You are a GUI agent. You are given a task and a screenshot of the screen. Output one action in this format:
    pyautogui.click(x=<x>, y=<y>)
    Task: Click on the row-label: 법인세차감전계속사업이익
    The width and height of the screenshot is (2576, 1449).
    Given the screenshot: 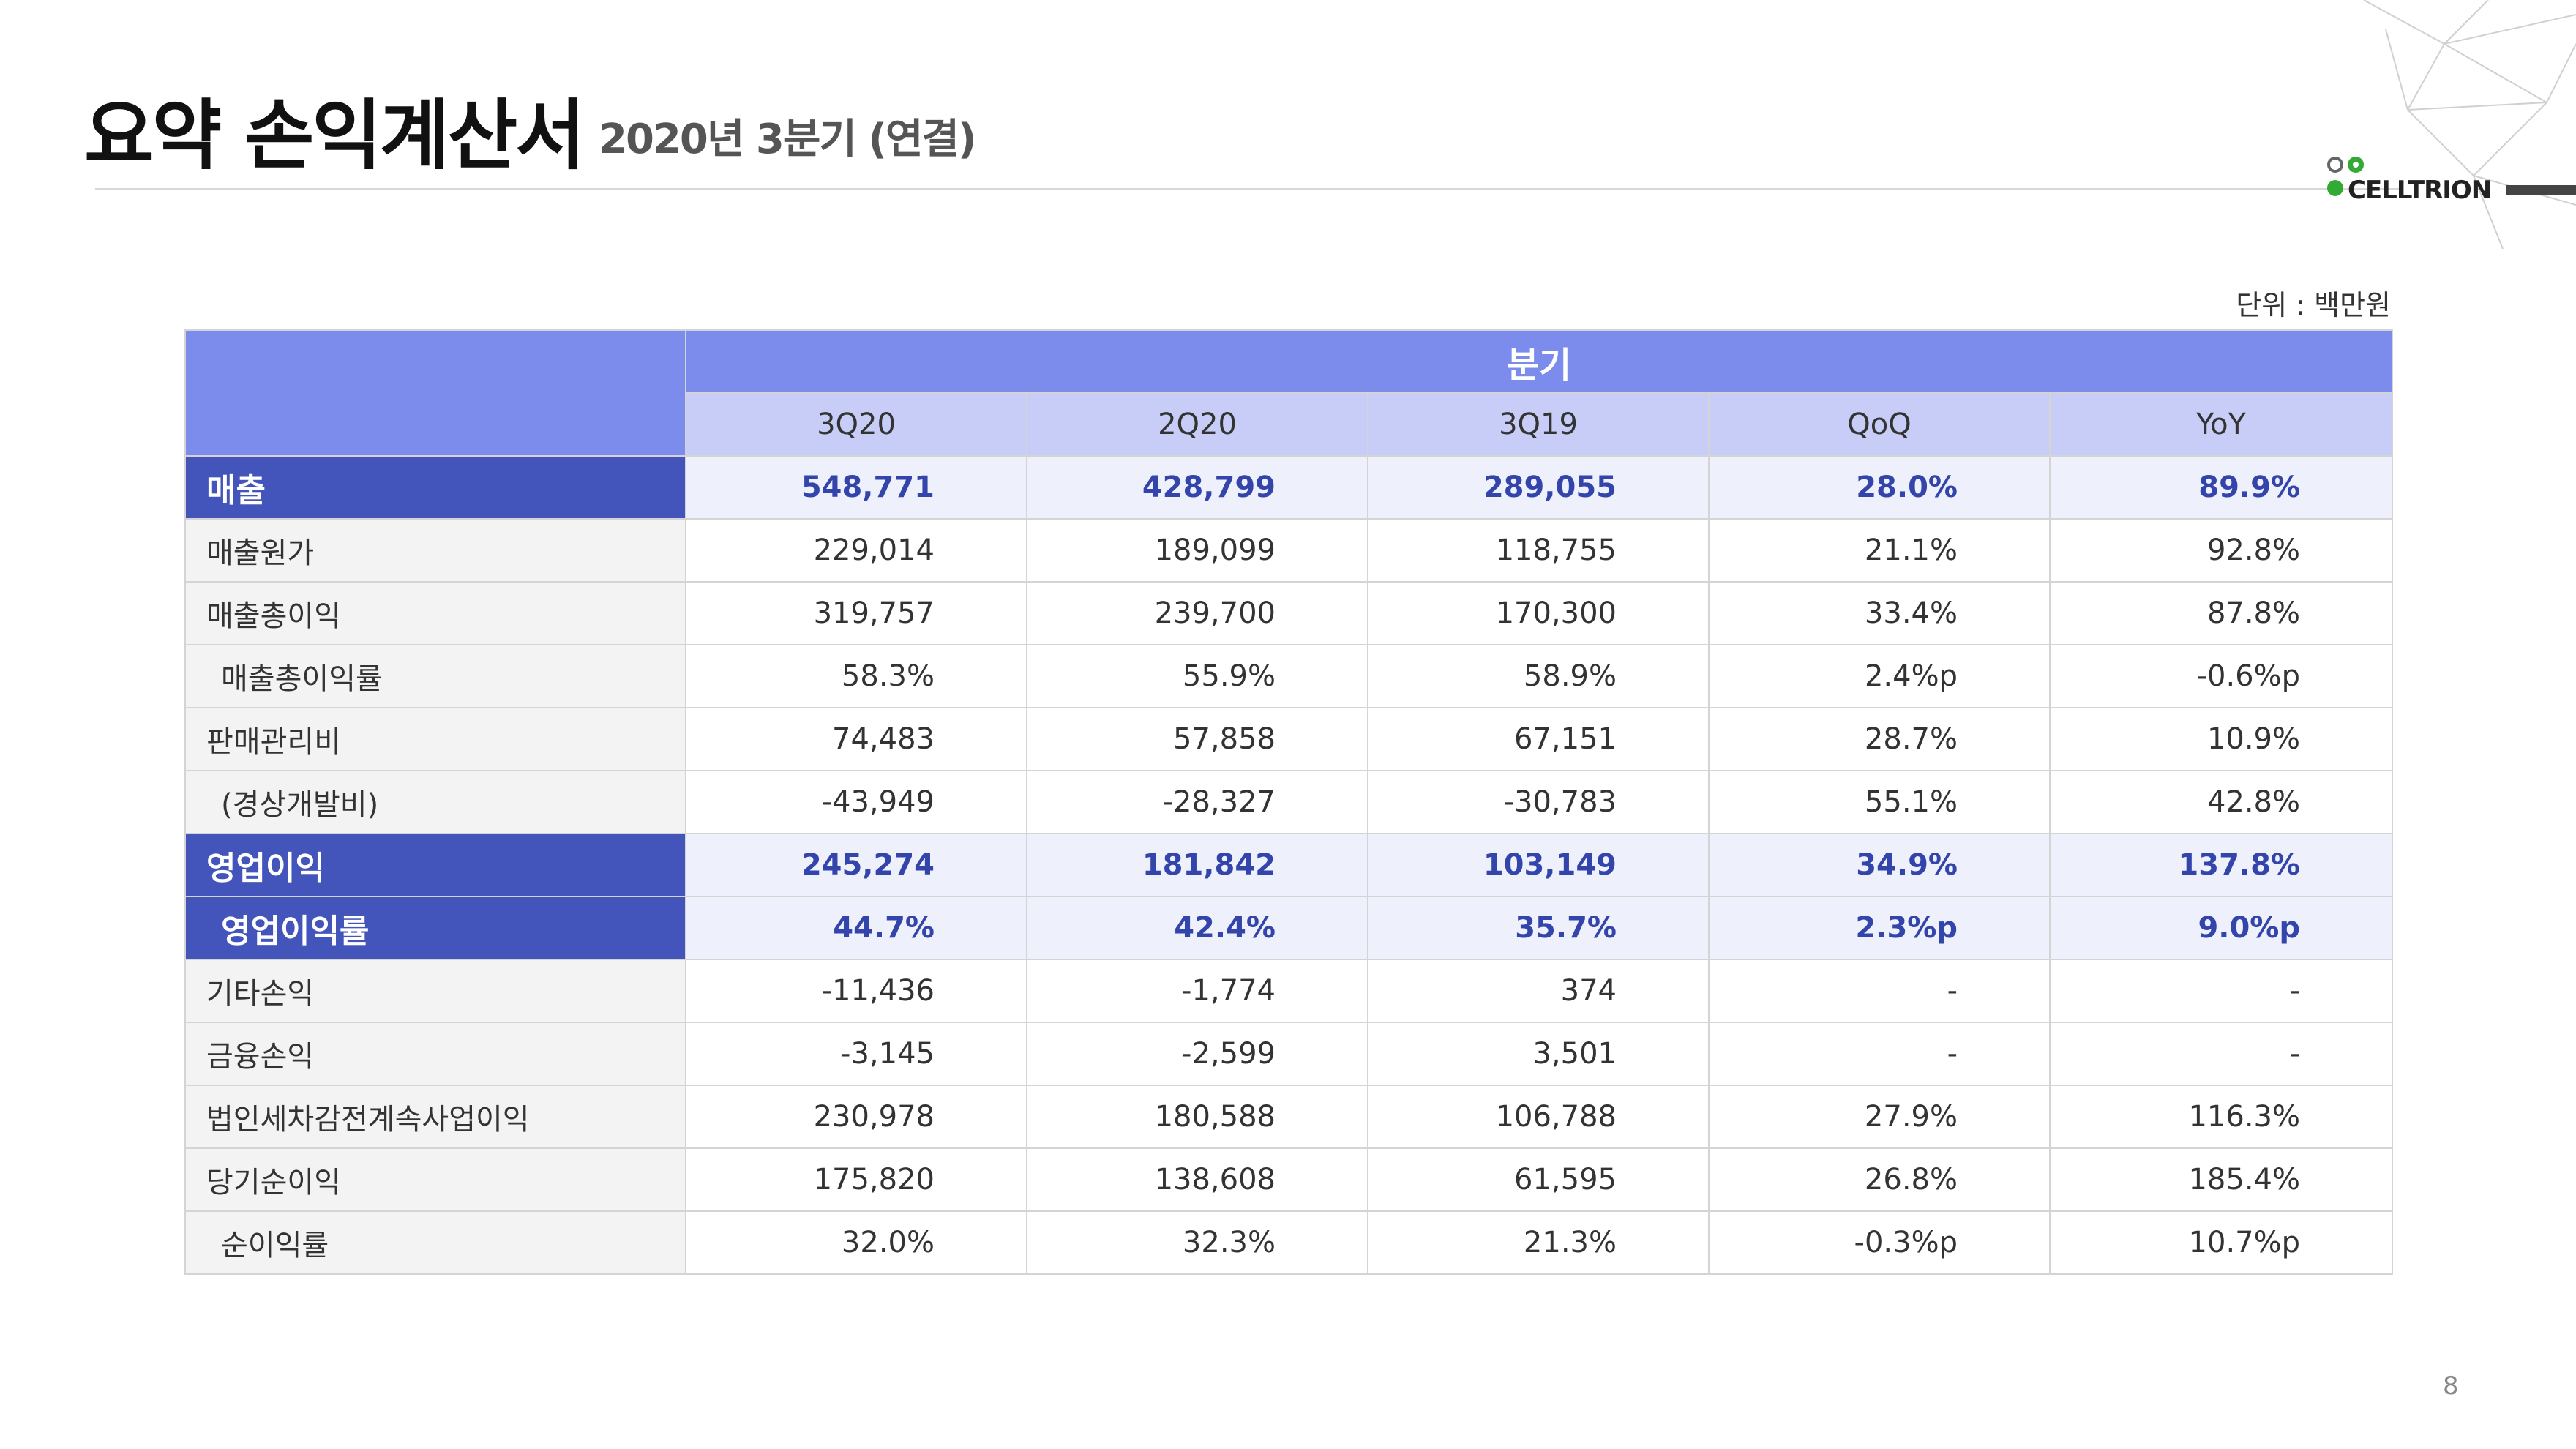 What is the action you would take?
    pyautogui.click(x=435, y=1117)
    